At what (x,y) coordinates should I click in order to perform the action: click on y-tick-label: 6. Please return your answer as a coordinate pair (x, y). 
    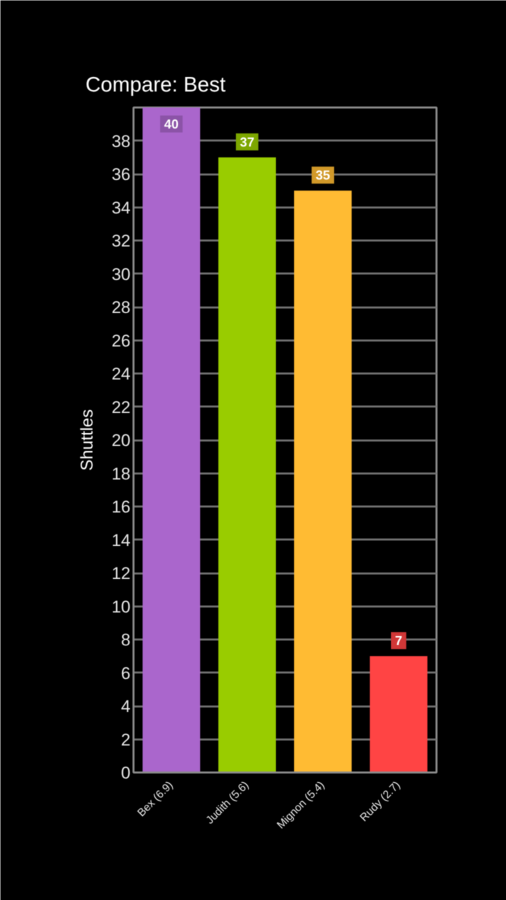
    Looking at the image, I should click on (126, 673).